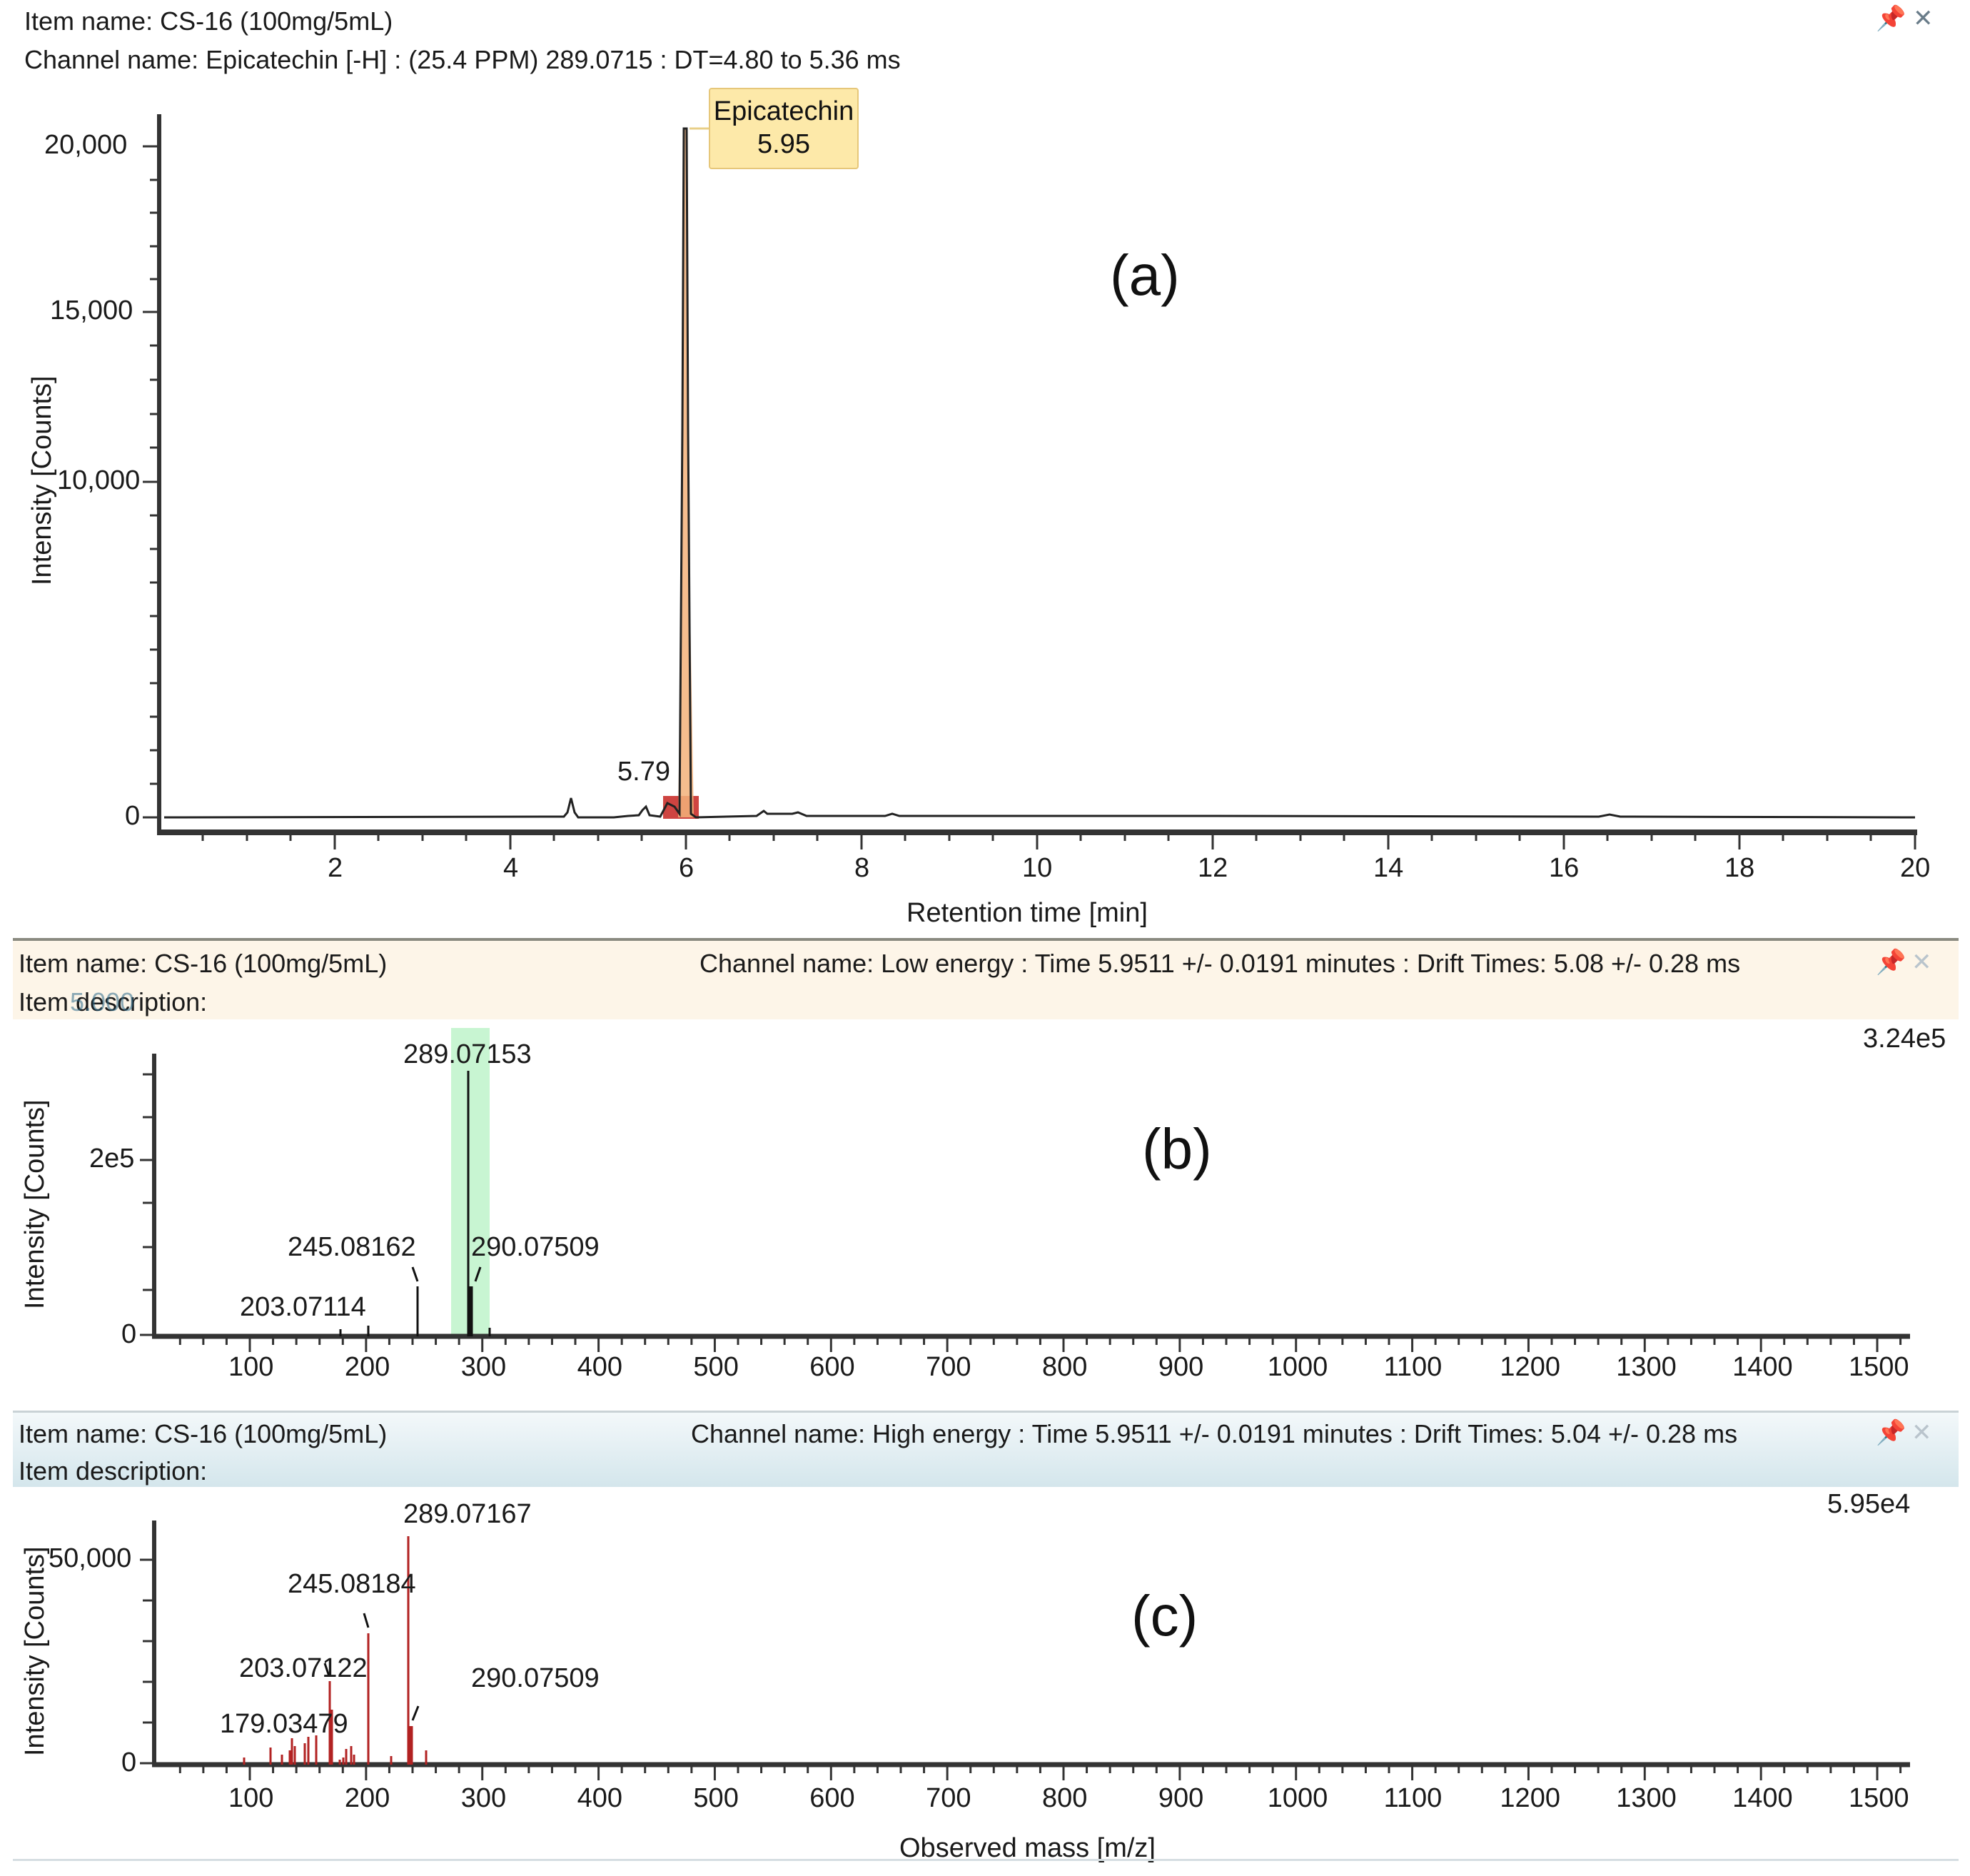 The height and width of the screenshot is (1876, 1970). Describe the element at coordinates (113, 1471) in the screenshot. I see `panel-c-item-description: Item description:` at that location.